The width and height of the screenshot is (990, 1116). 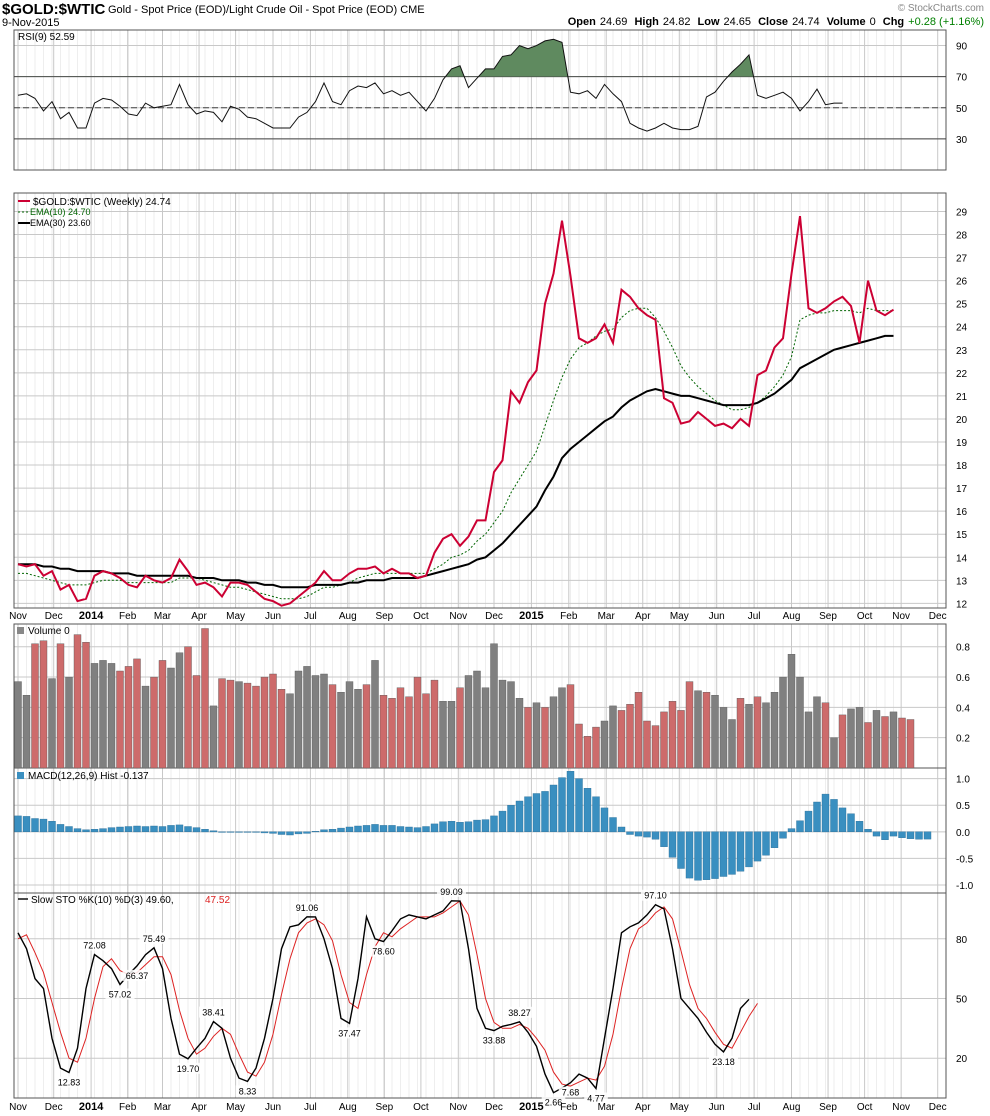 I want to click on sto-annotation: 7.68, so click(x=571, y=1093).